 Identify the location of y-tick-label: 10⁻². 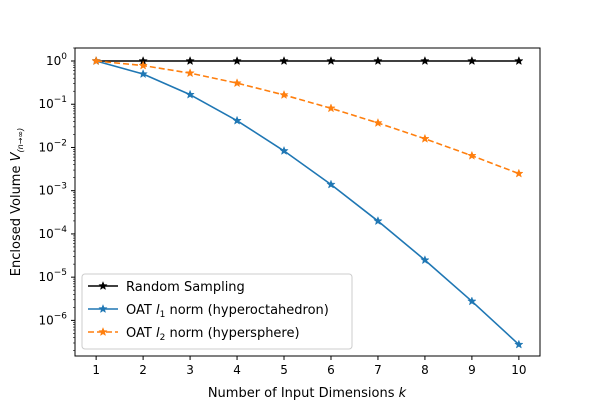
(52, 146).